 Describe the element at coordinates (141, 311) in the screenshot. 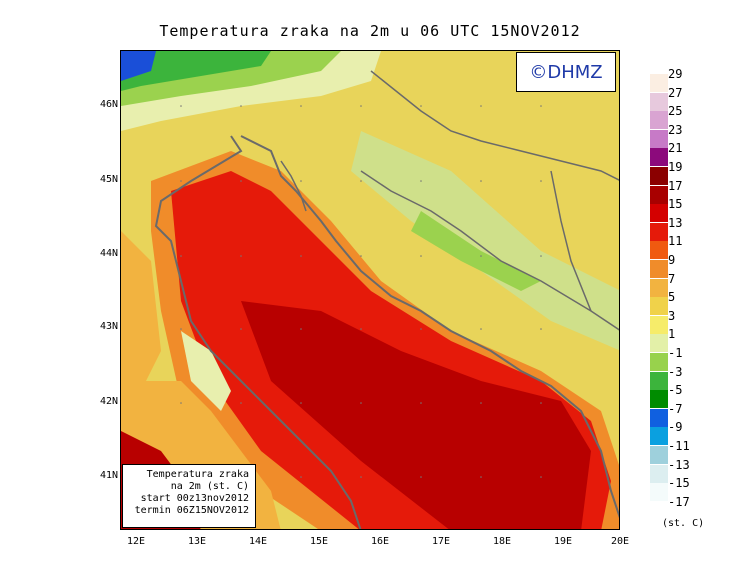

I see `field-italy-west` at that location.